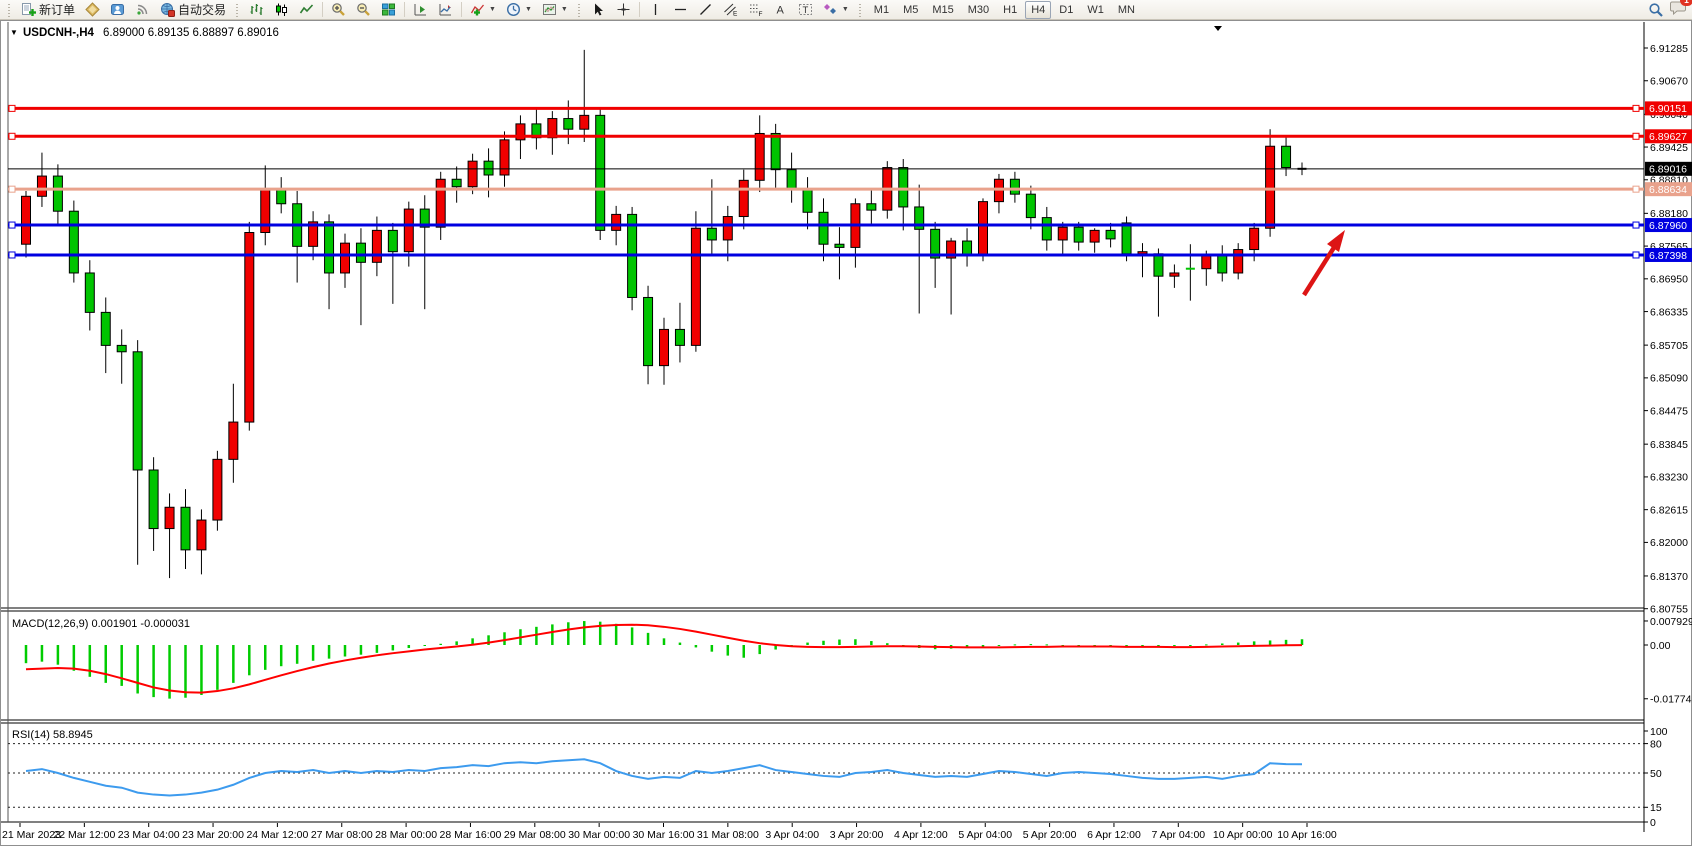  I want to click on signals-button, so click(142, 10).